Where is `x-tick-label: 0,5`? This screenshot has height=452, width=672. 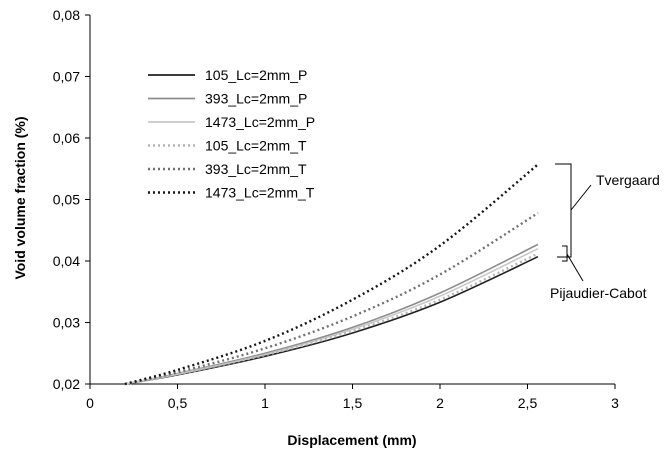
x-tick-label: 0,5 is located at coordinates (178, 403).